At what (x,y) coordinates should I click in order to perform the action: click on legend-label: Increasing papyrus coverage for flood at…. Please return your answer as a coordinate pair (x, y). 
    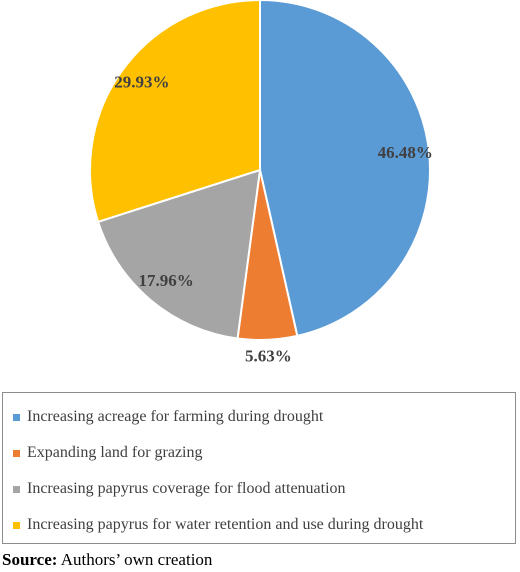
    Looking at the image, I should click on (186, 488).